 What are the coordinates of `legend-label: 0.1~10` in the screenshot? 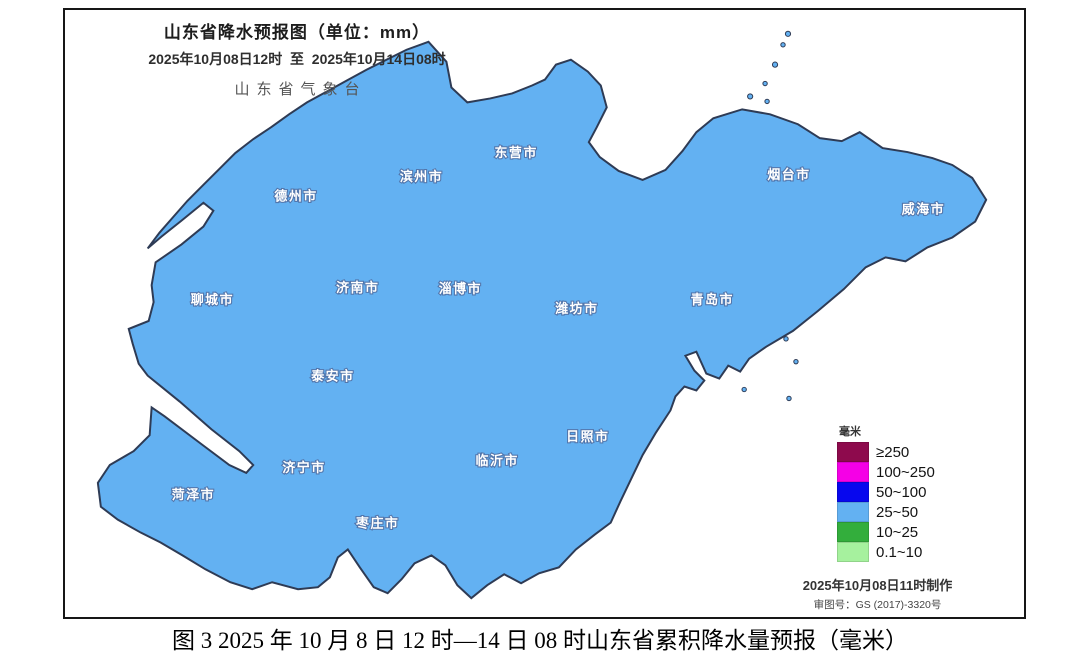 It's located at (899, 552).